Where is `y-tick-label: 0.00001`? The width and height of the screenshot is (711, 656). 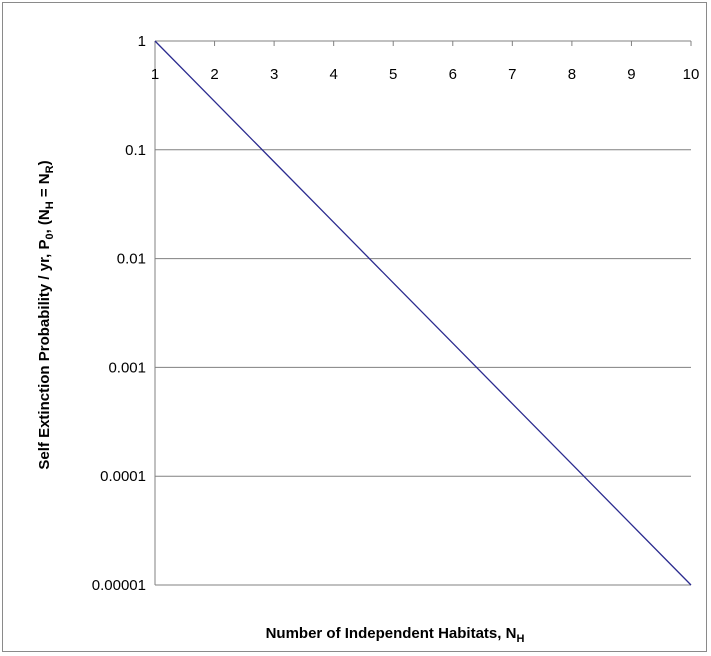 y-tick-label: 0.00001 is located at coordinates (119, 585).